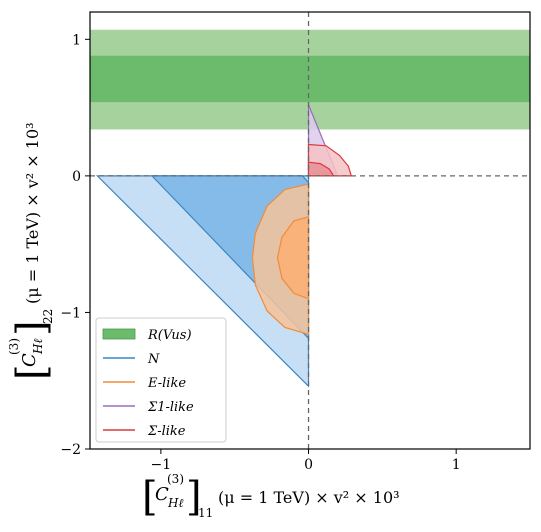  What do you see at coordinates (456, 465) in the screenshot?
I see `x-tick-label: 1` at bounding box center [456, 465].